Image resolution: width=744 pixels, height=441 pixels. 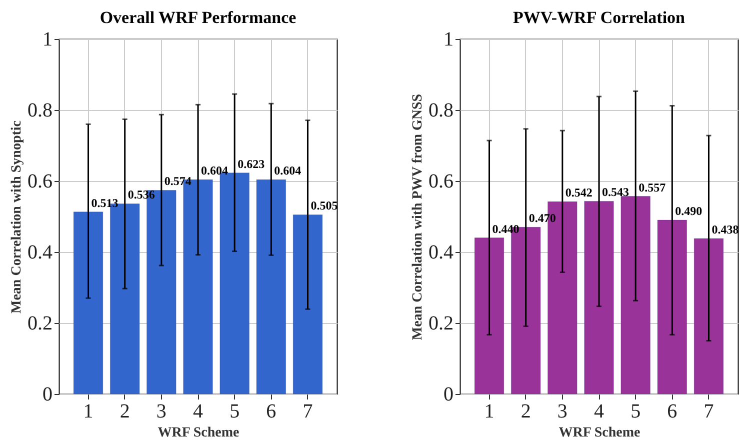 I want to click on data-label: 0.543, so click(x=615, y=192).